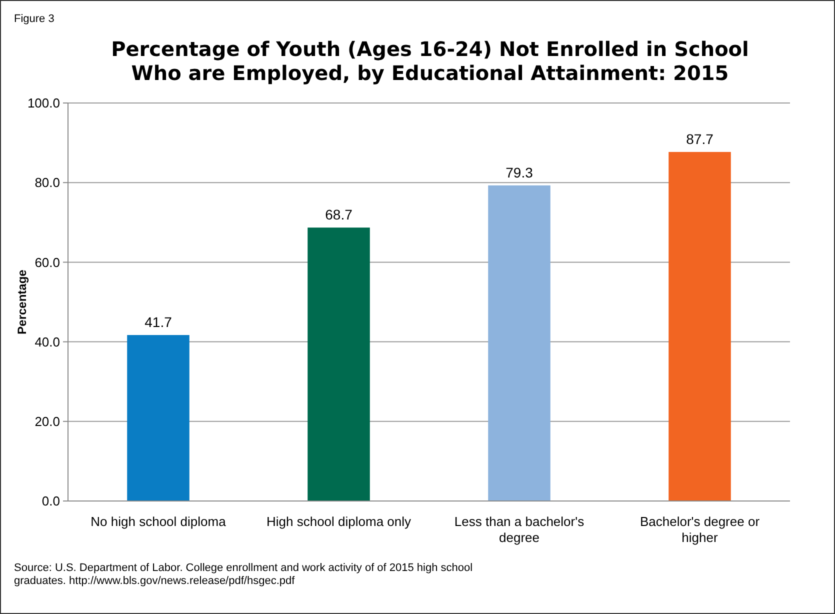  What do you see at coordinates (158, 521) in the screenshot?
I see `x-tick-label: No high school diploma` at bounding box center [158, 521].